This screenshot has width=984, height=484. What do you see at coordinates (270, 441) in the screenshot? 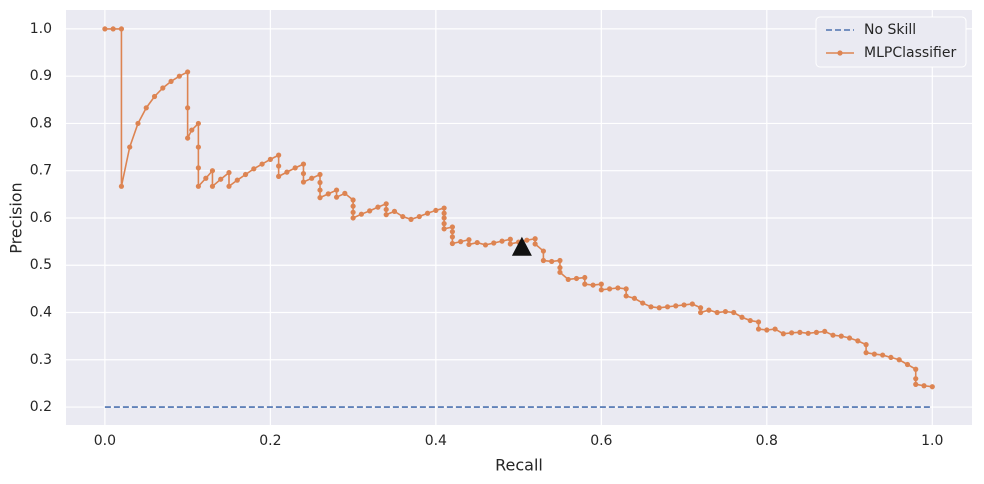
I see `x-tick-label: 0.2` at bounding box center [270, 441].